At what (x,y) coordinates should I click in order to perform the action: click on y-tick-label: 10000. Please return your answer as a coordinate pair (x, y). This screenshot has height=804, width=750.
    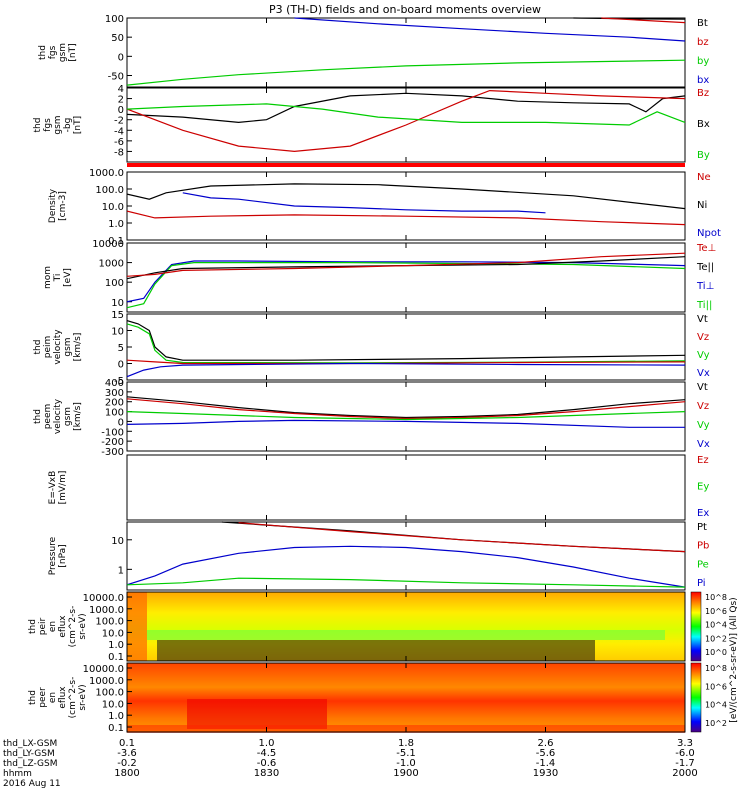
    Looking at the image, I should click on (108, 244).